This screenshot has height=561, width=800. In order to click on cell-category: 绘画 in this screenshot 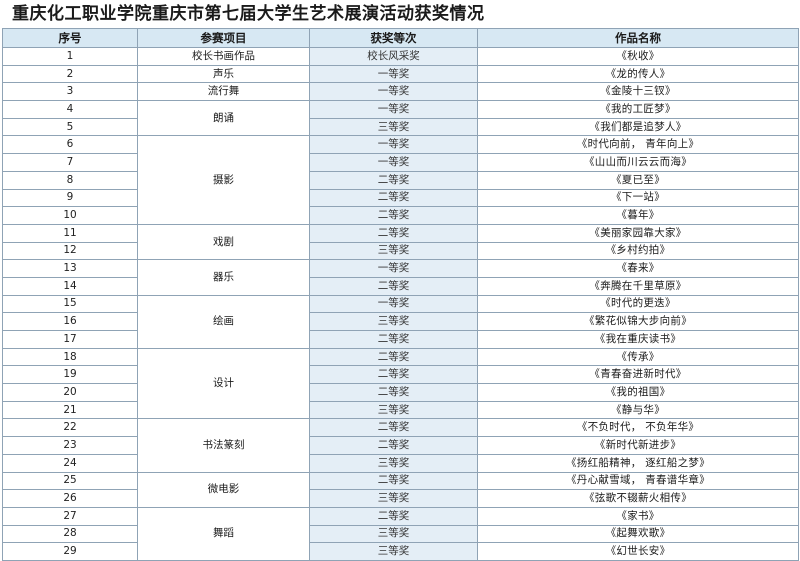, I will do `click(223, 321)`.